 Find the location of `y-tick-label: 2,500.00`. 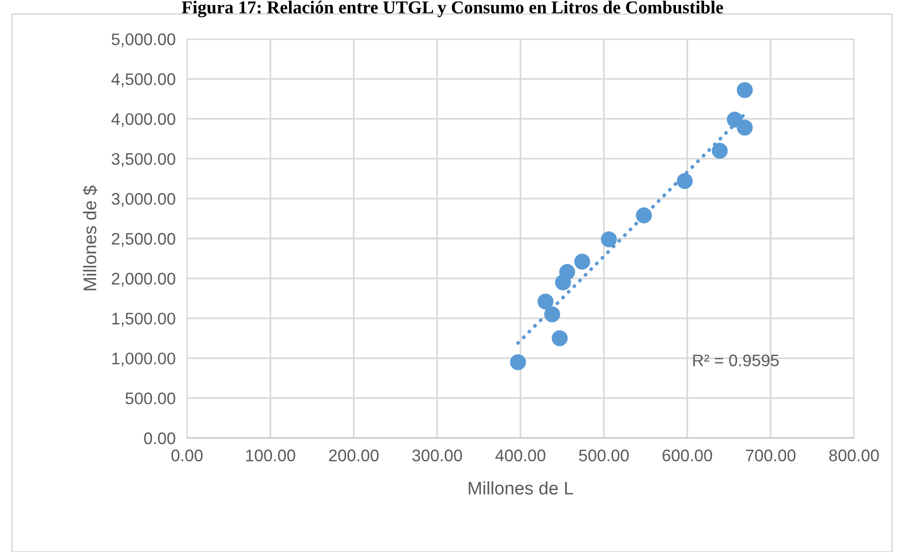

y-tick-label: 2,500.00 is located at coordinates (144, 239).